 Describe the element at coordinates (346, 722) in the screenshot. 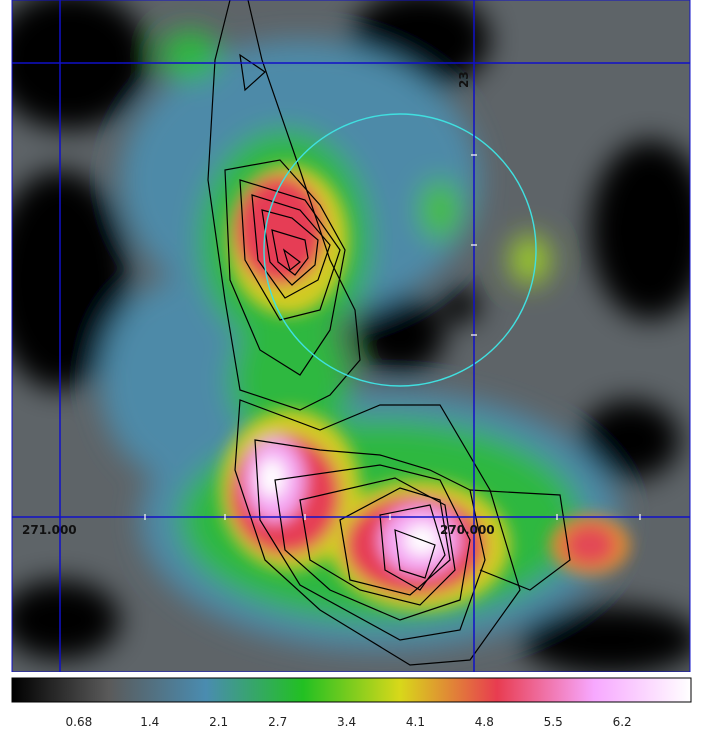

I see `colorbar-tick-label: 3.4` at that location.